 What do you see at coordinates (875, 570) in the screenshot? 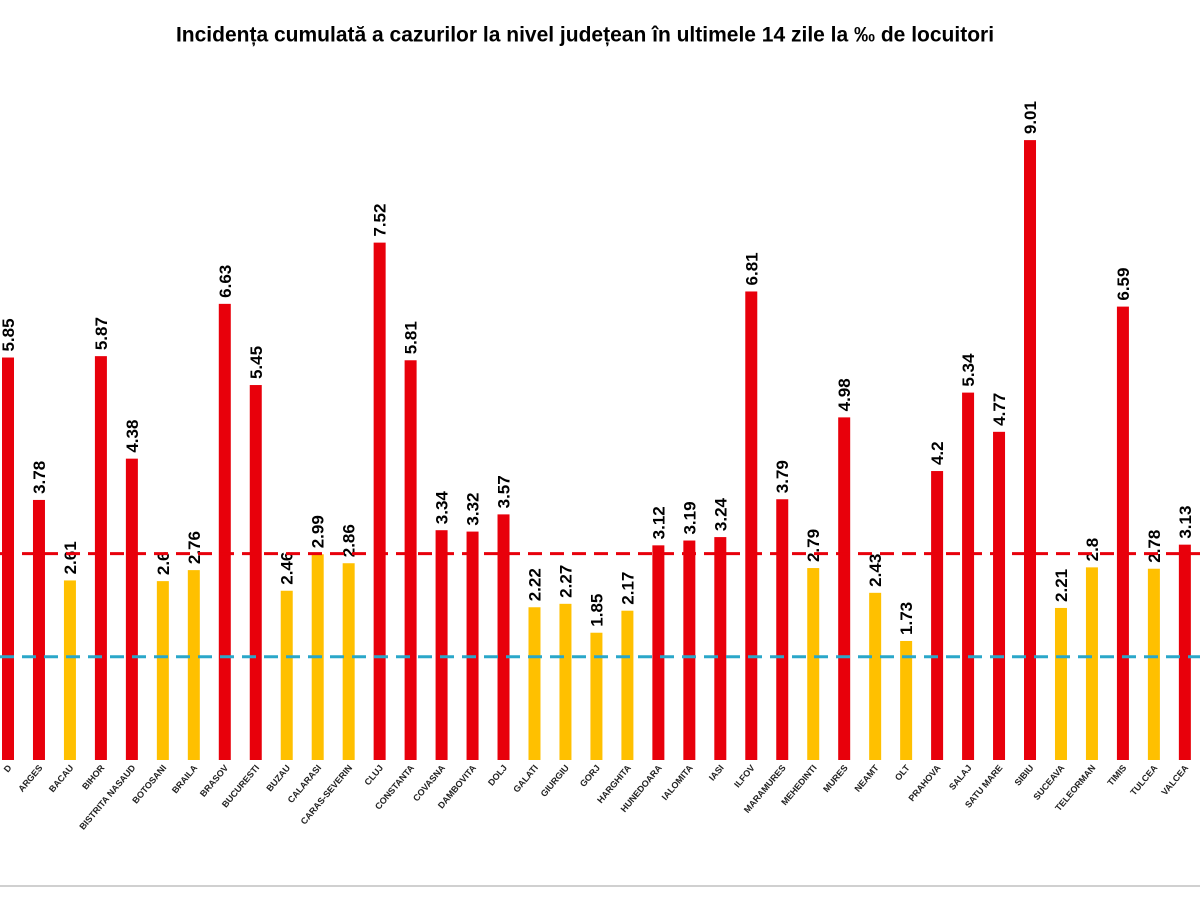
I see `value-label: 2.43` at bounding box center [875, 570].